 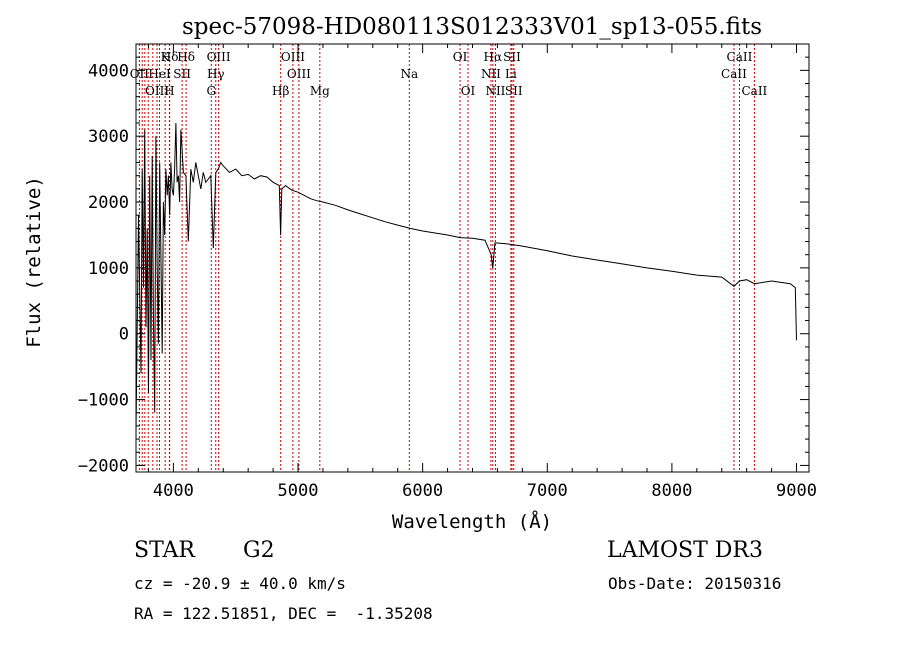 What do you see at coordinates (124, 335) in the screenshot?
I see `y-tick-label: 0` at bounding box center [124, 335].